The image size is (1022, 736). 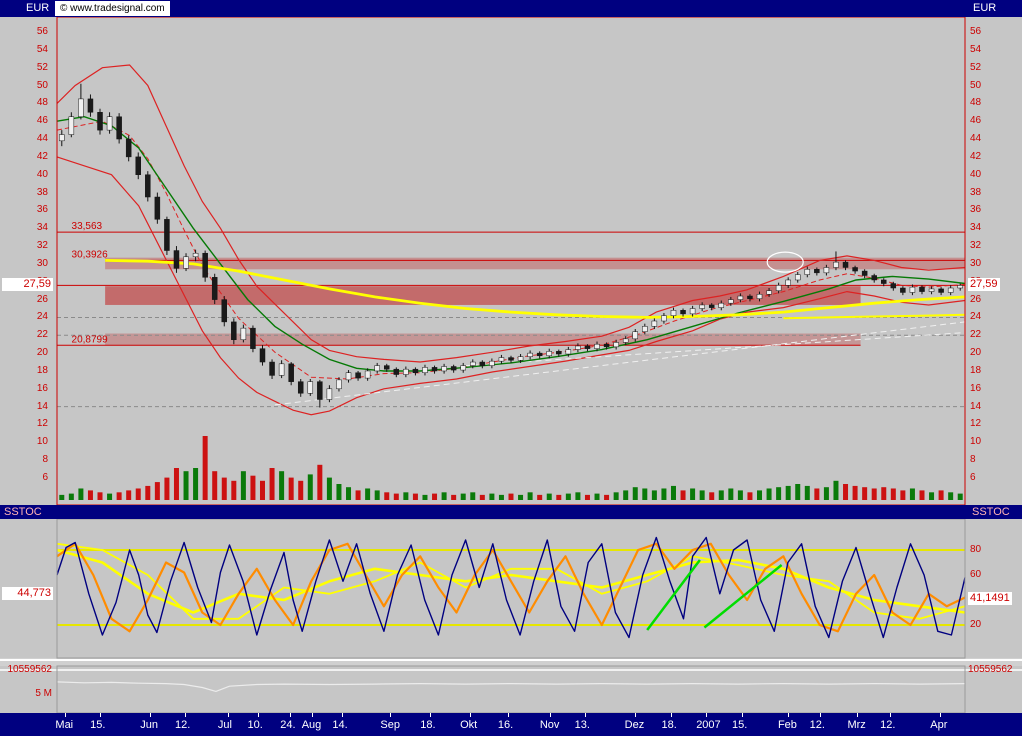 What do you see at coordinates (27, 594) in the screenshot?
I see `stoch-value-marker-left: 44,773` at bounding box center [27, 594].